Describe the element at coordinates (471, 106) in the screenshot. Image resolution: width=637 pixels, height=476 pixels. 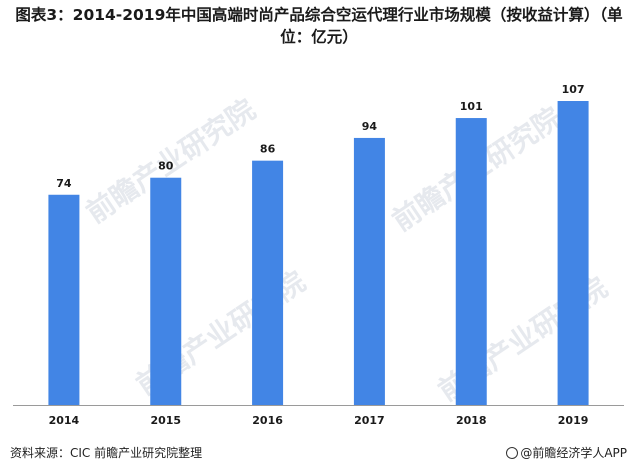
I see `data-label: 101` at that location.